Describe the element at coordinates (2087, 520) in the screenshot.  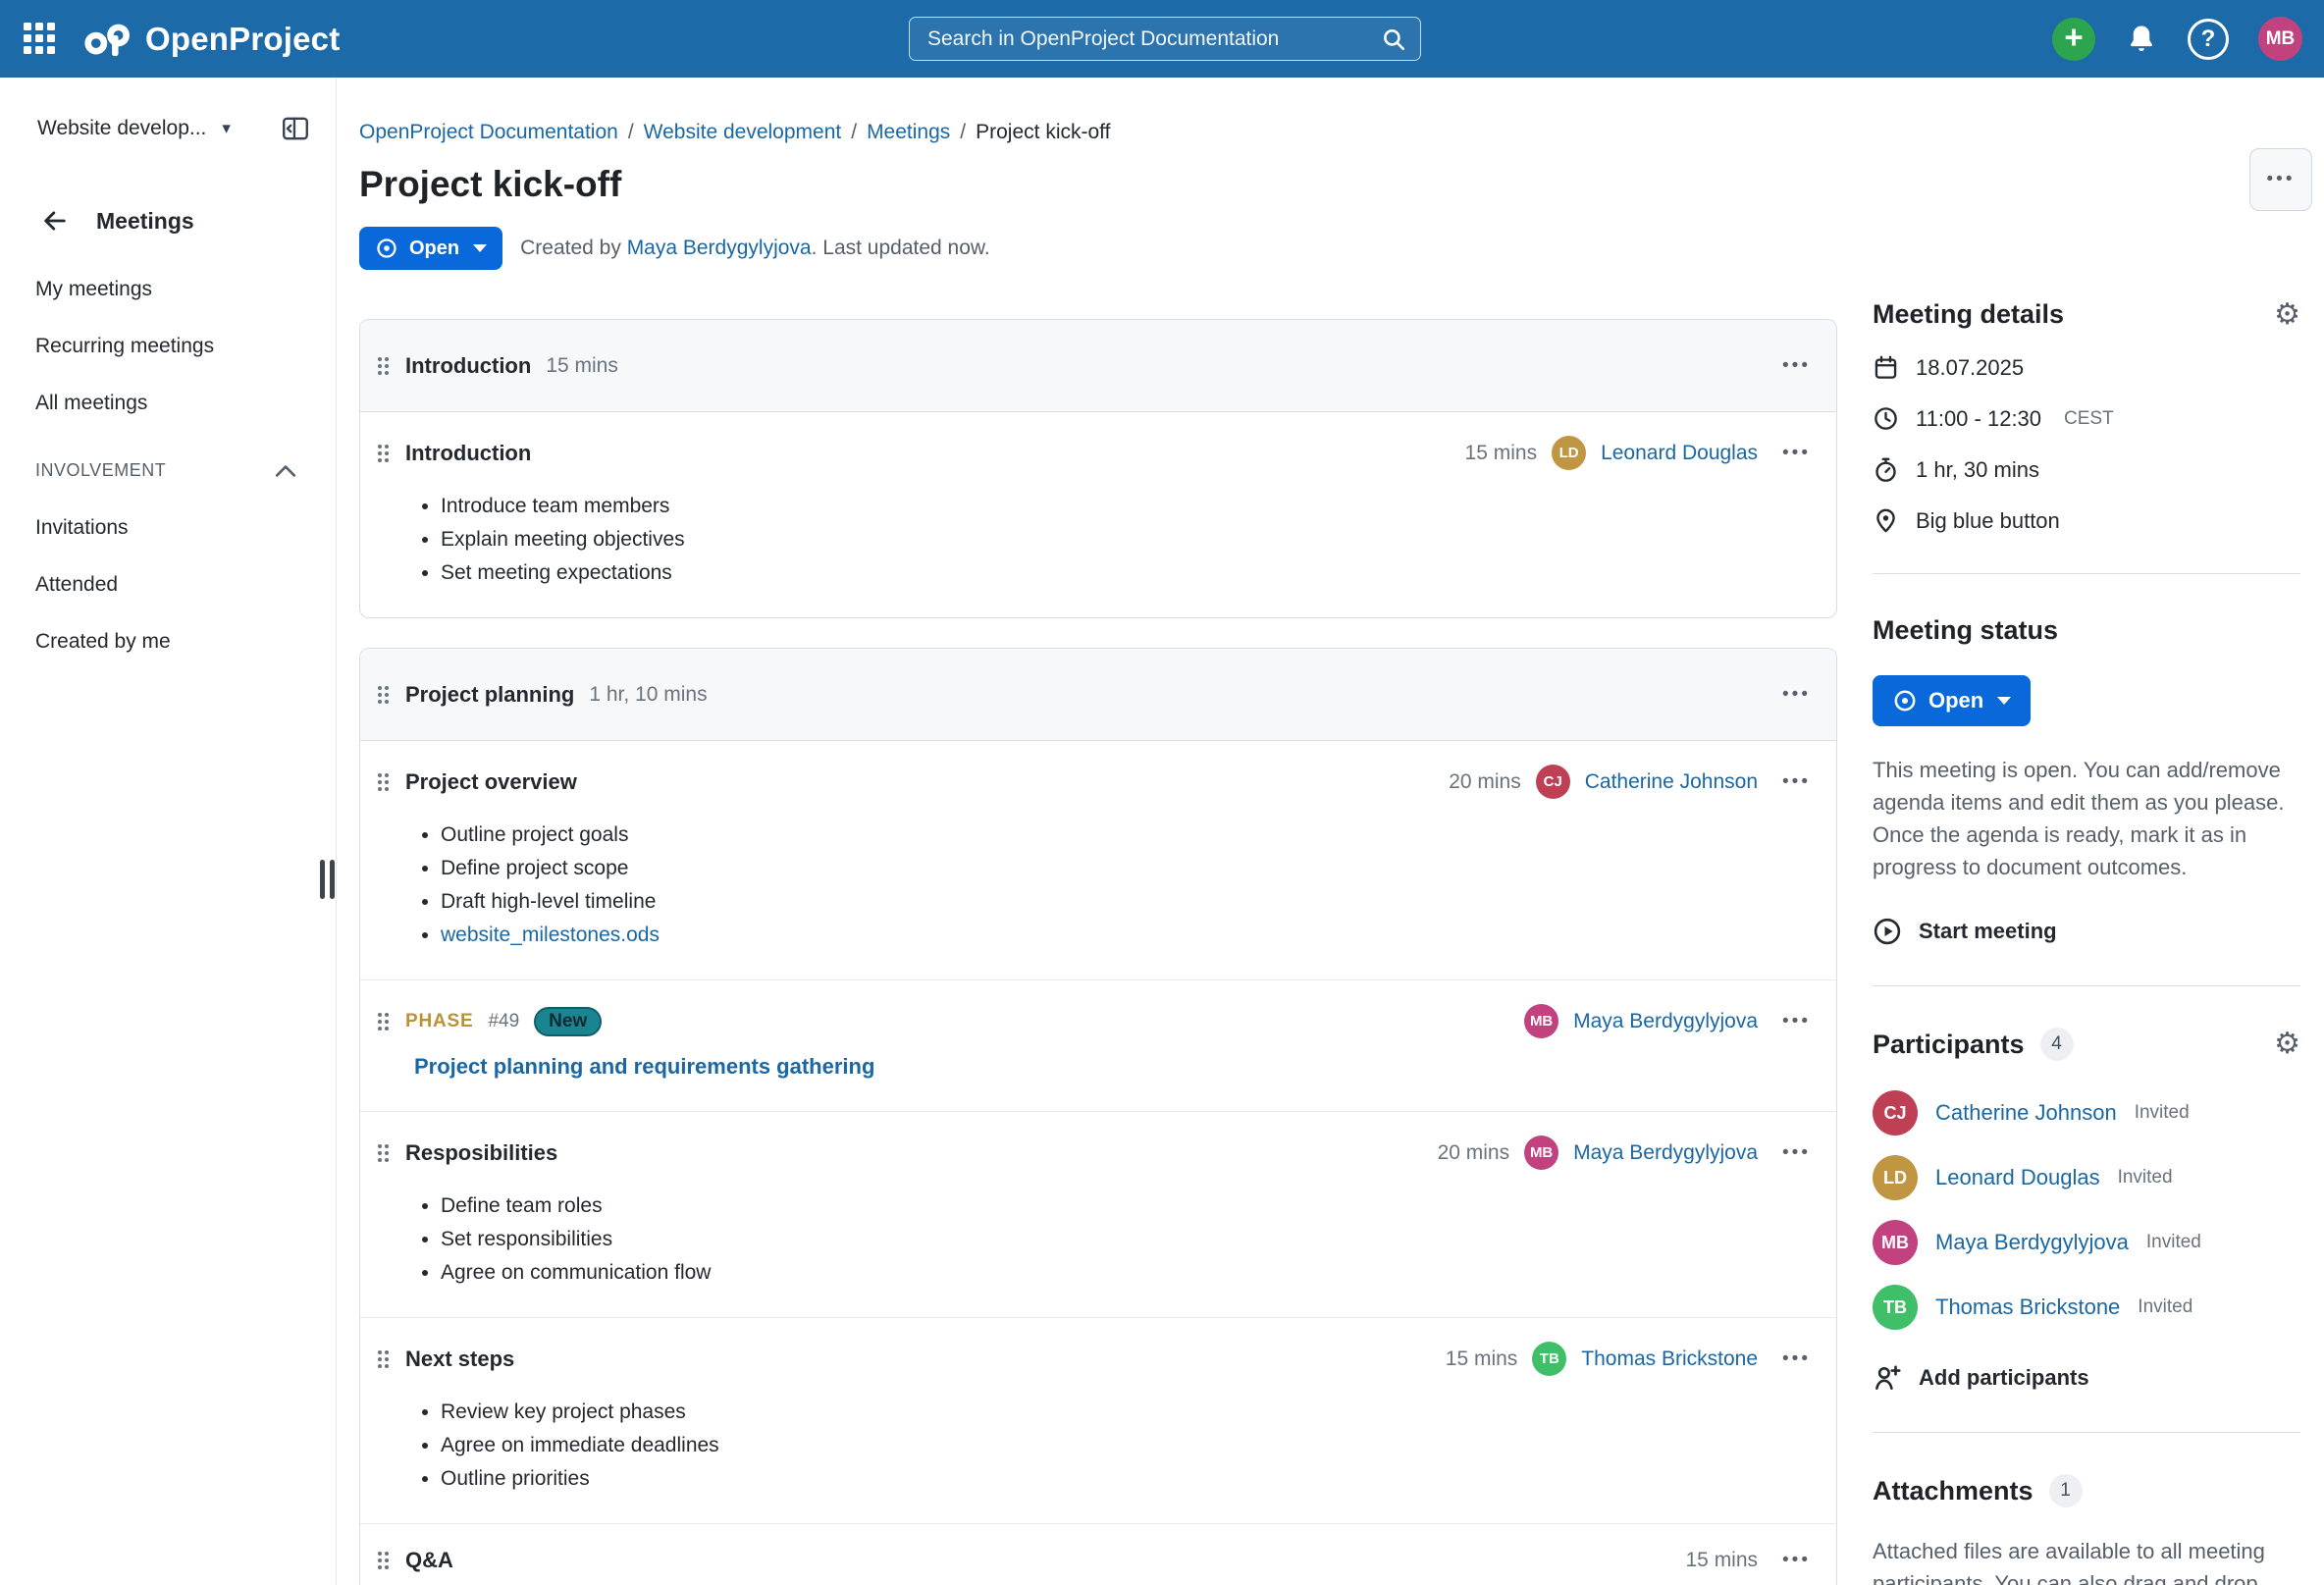
I see `meeting-location-row: Big blue button` at that location.